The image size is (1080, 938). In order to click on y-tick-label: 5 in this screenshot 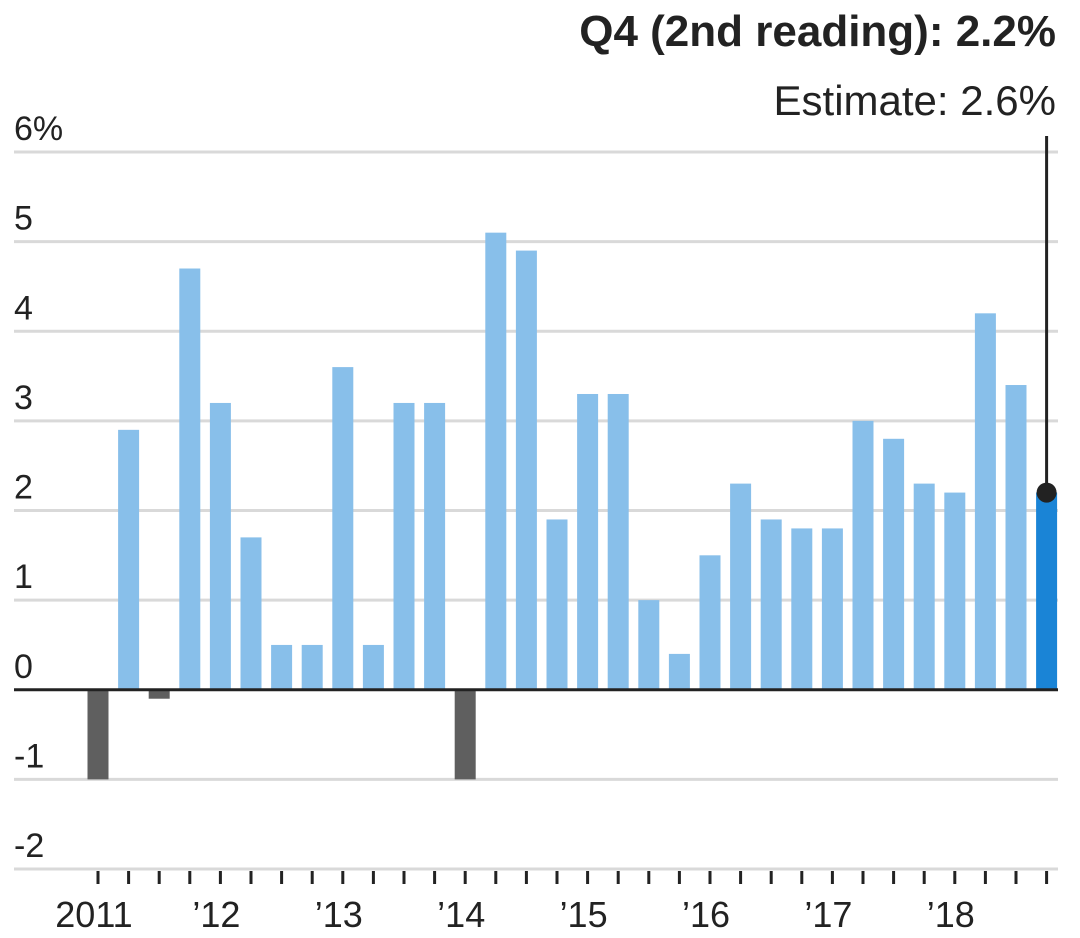, I will do `click(23, 219)`.